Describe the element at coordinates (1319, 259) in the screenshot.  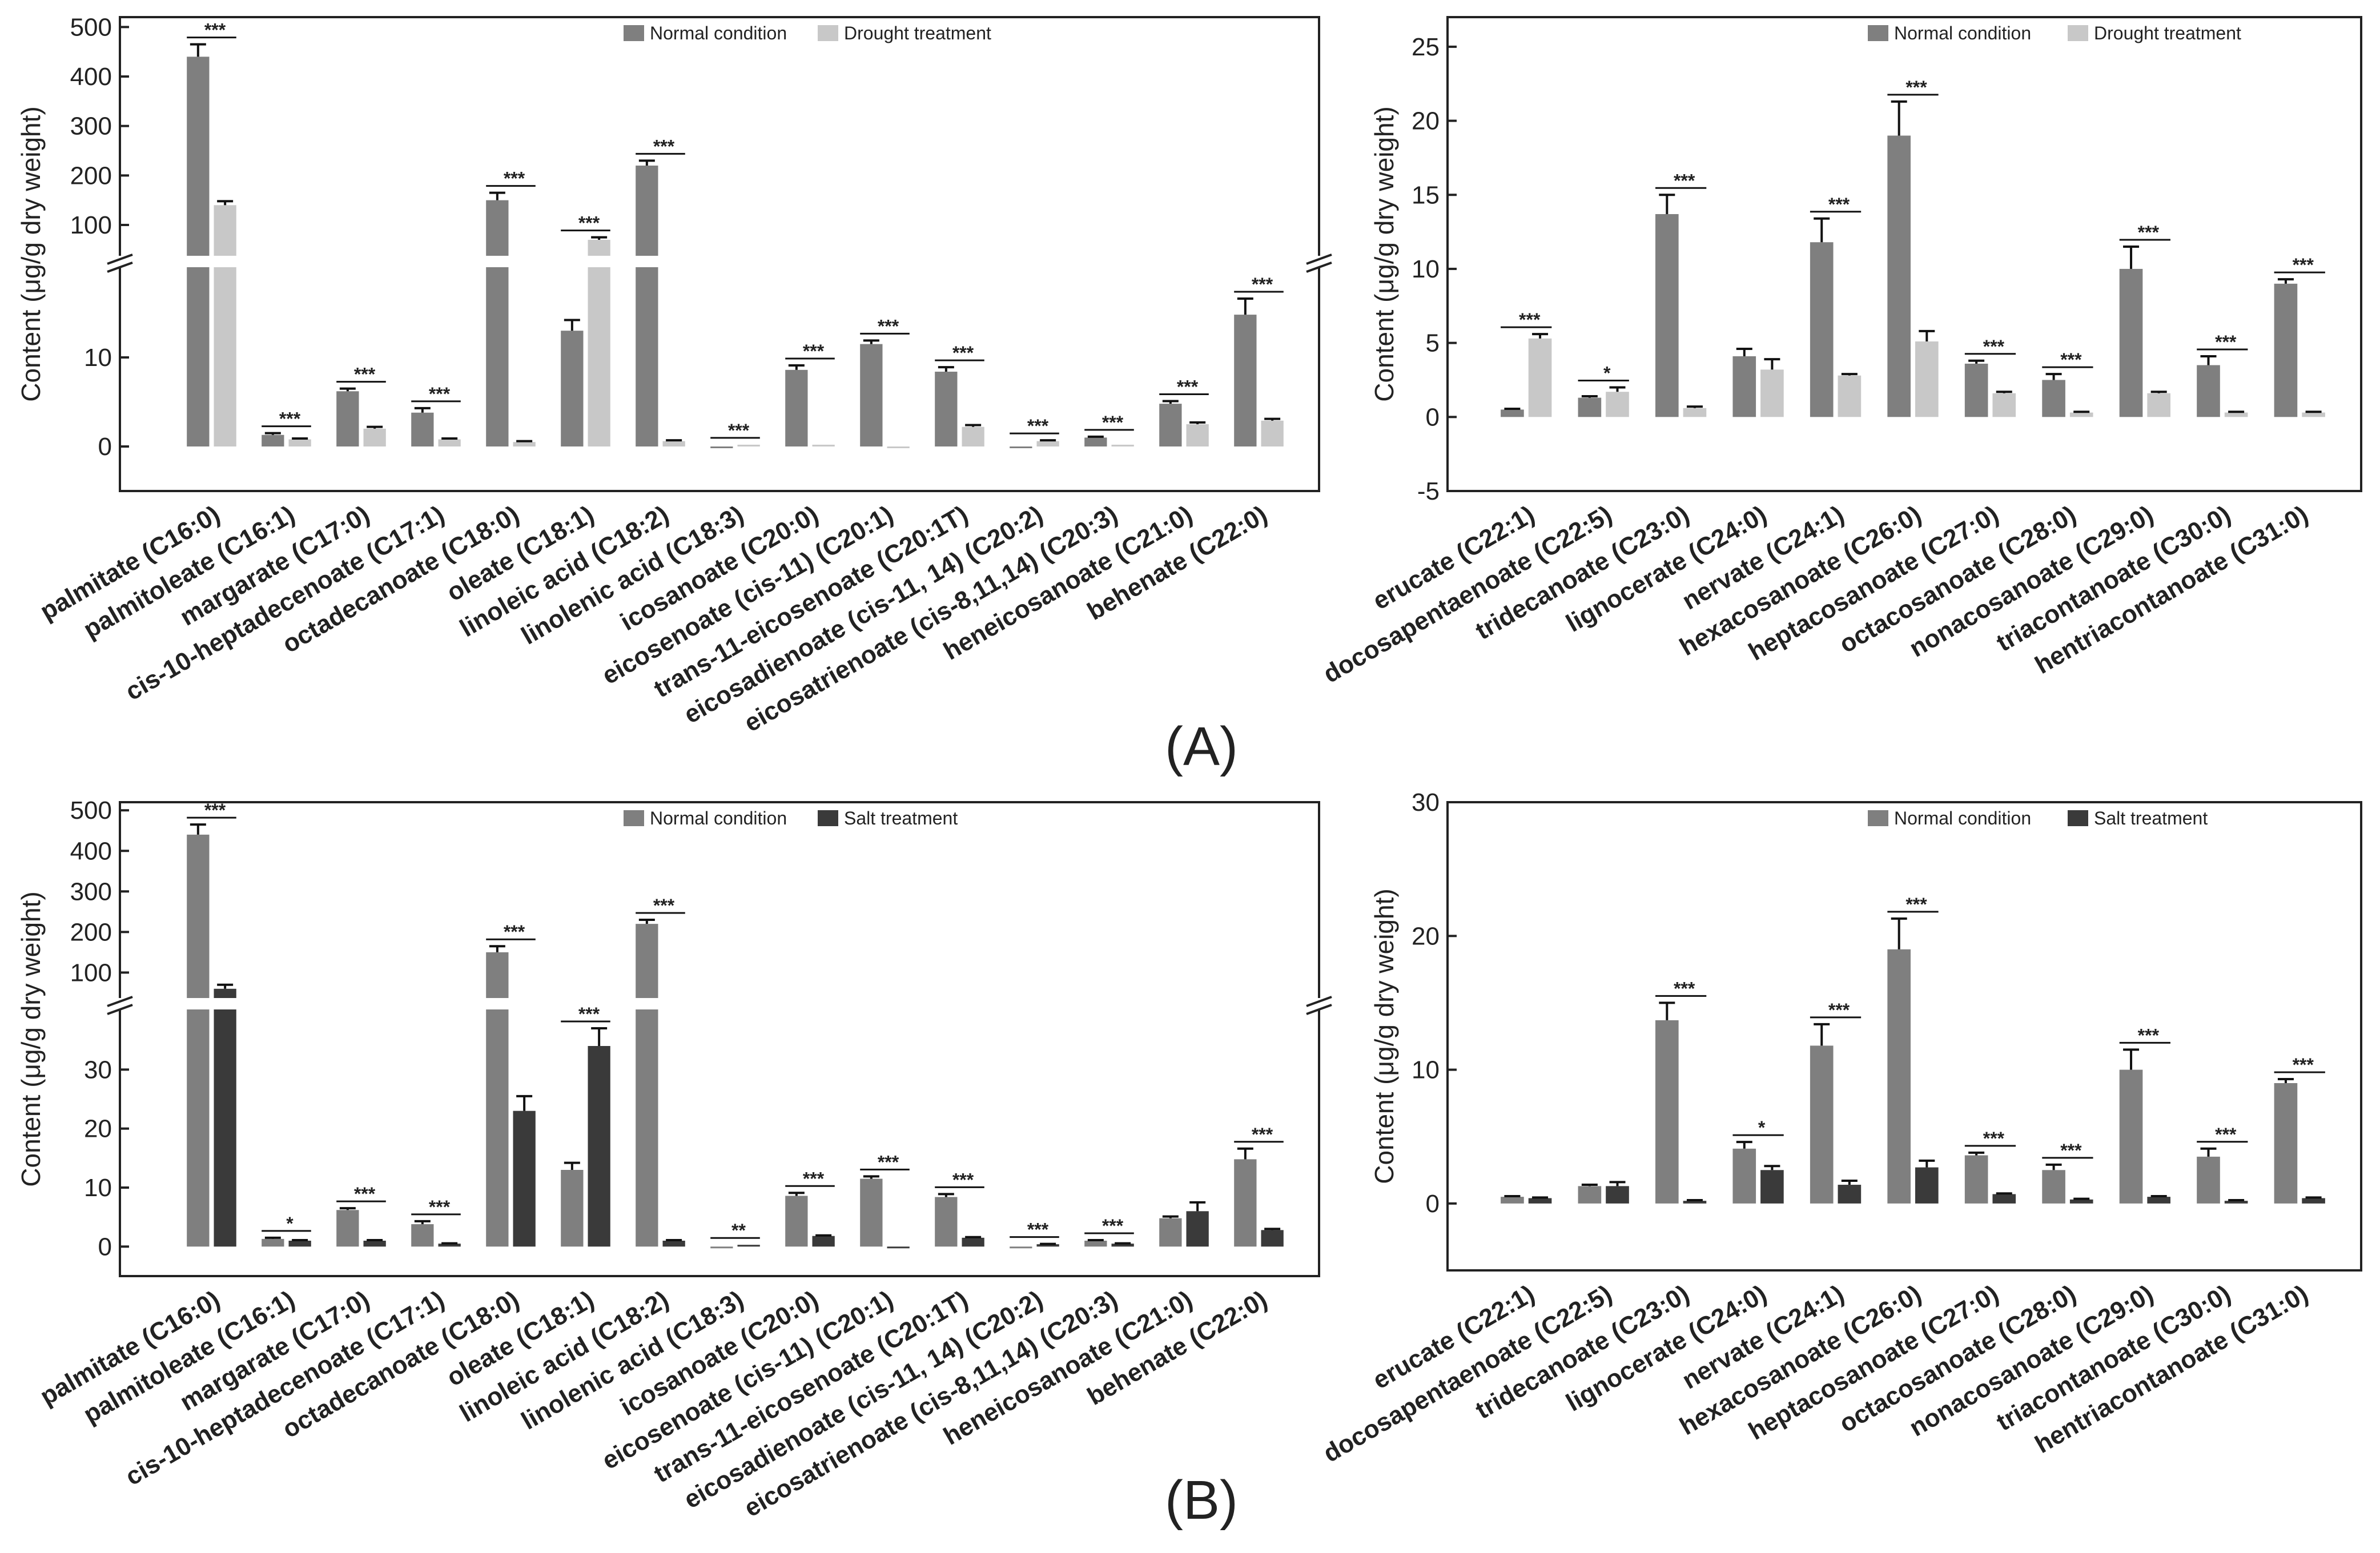
I see `axis-break-mark` at that location.